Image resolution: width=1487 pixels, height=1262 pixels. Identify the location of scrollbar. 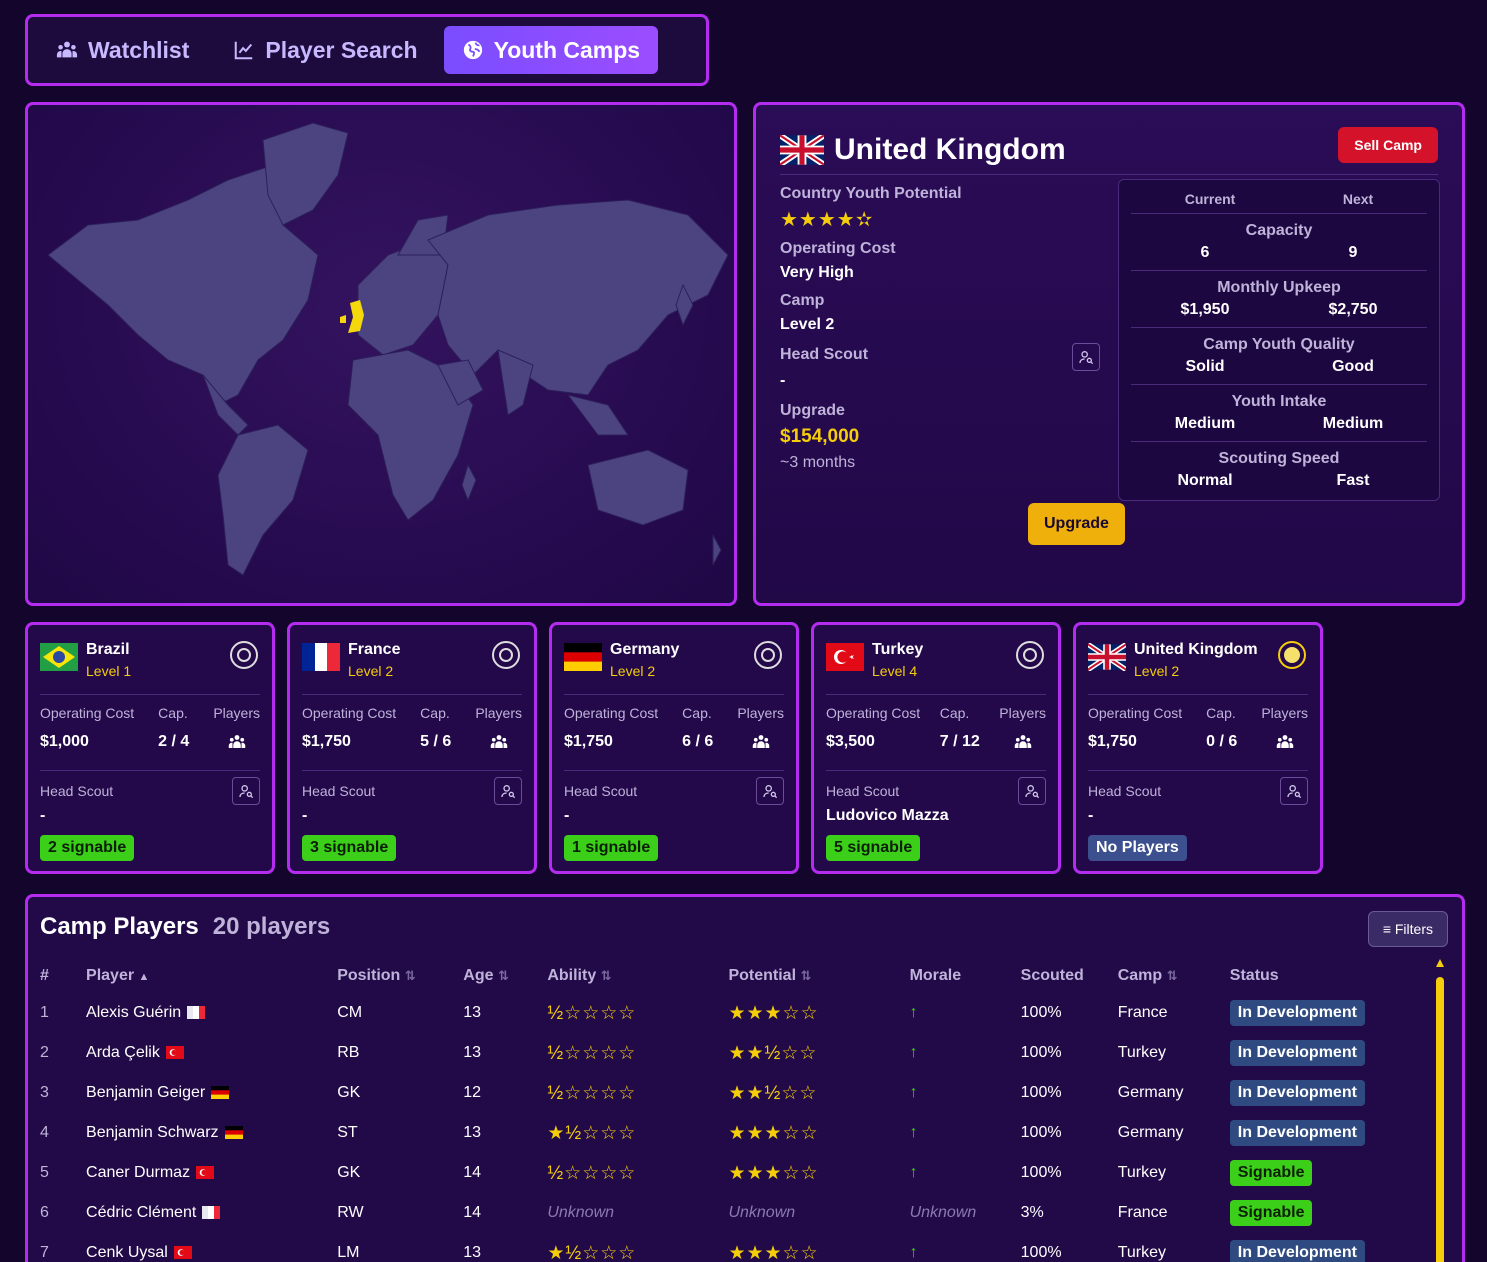
(1440, 1110).